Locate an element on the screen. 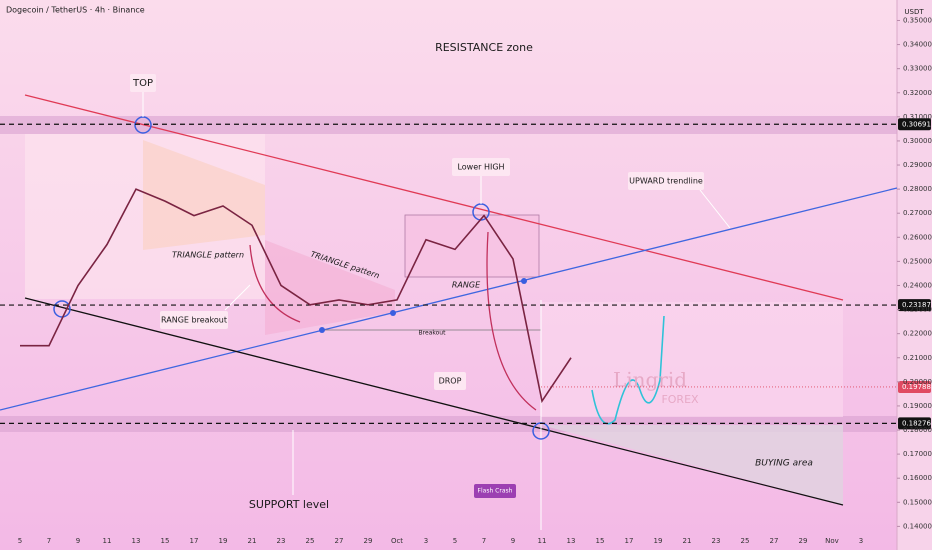 This screenshot has height=550, width=932. y-tick-label: 0.16000 is located at coordinates (917, 478).